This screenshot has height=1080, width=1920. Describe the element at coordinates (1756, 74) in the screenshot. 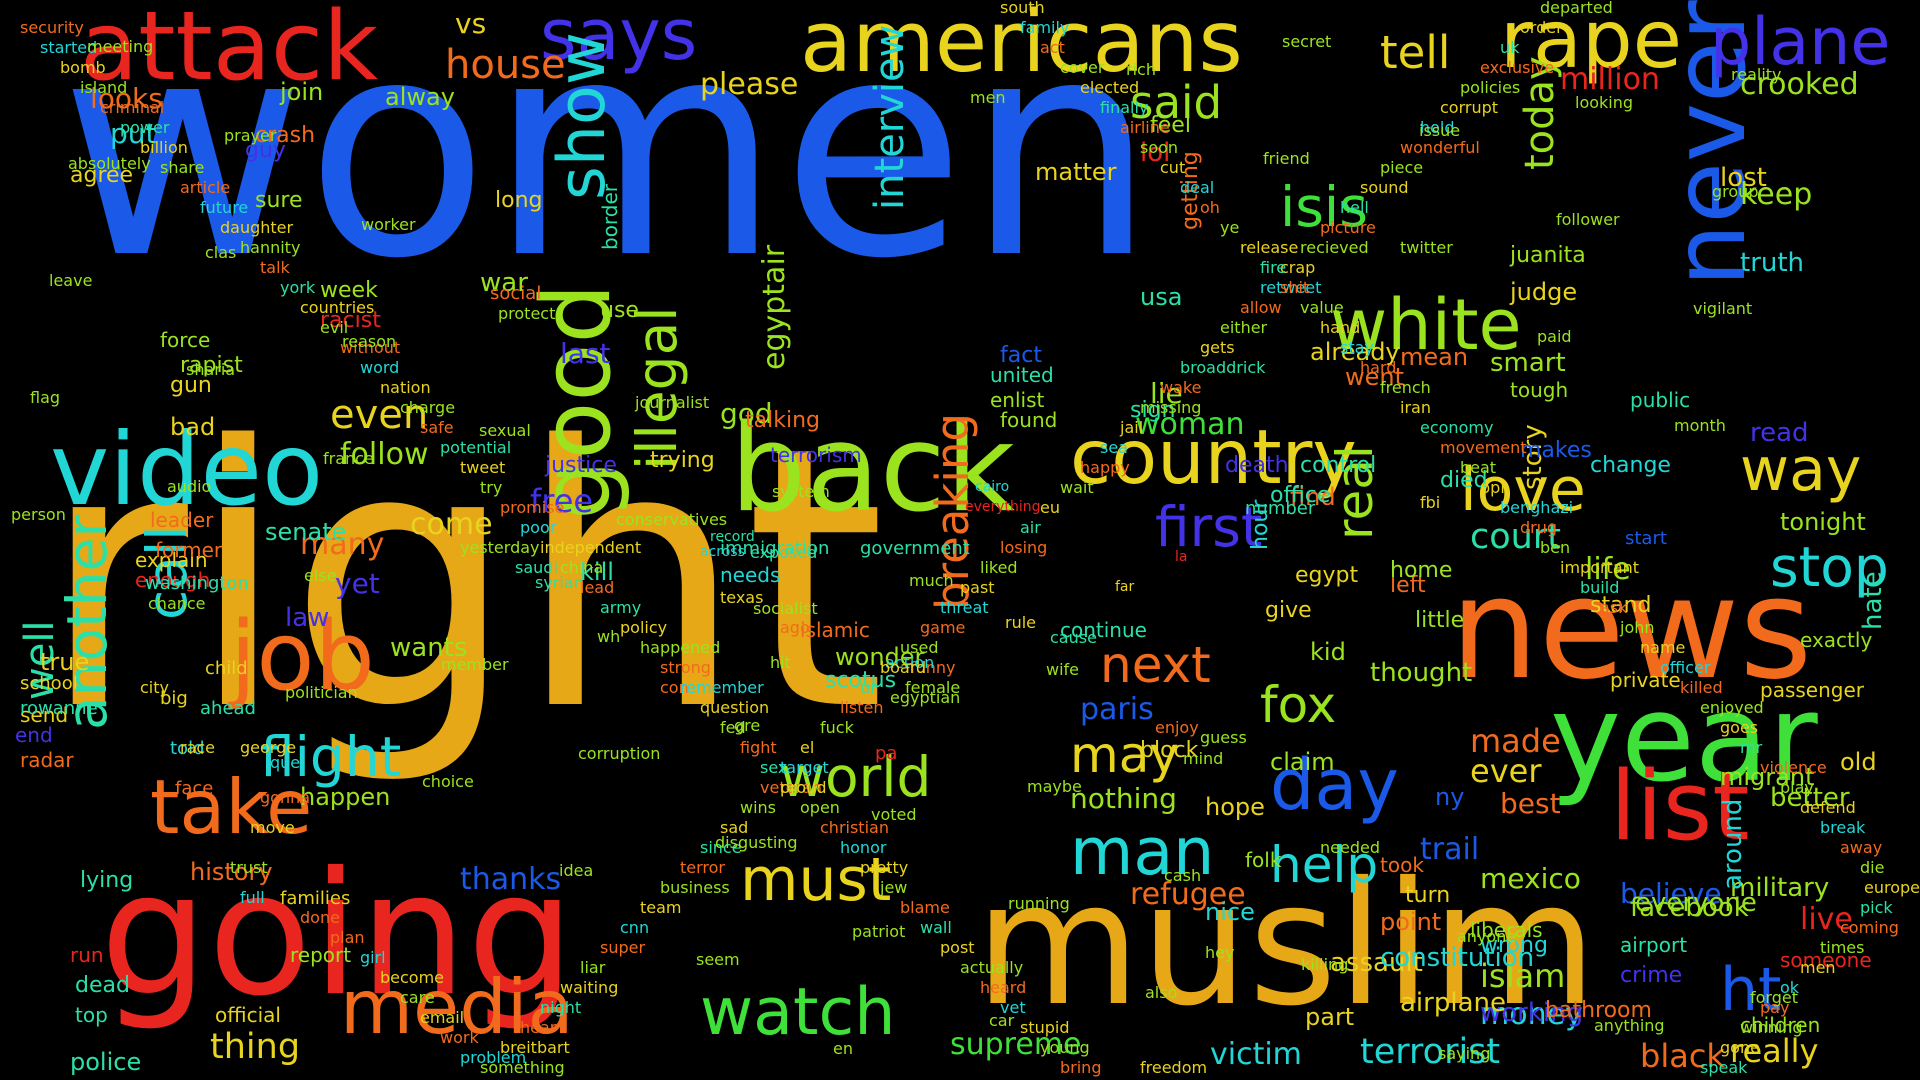

I see `cloud-word-reality-433: reality` at that location.